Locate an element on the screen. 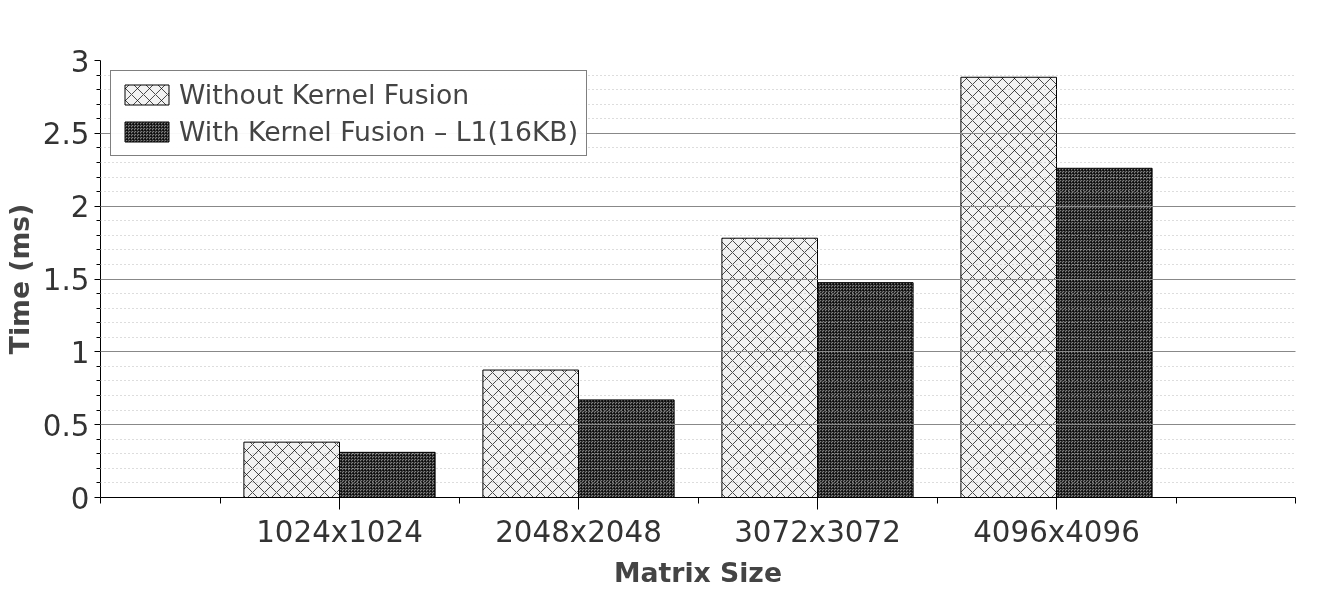  legend-label: Without Kernel Fusion is located at coordinates (324, 94).